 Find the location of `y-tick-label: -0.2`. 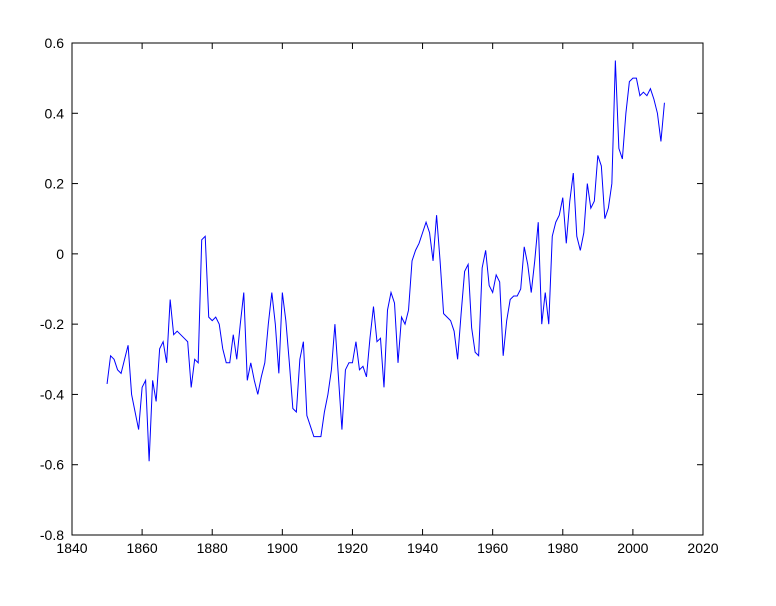

y-tick-label: -0.2 is located at coordinates (52, 324).